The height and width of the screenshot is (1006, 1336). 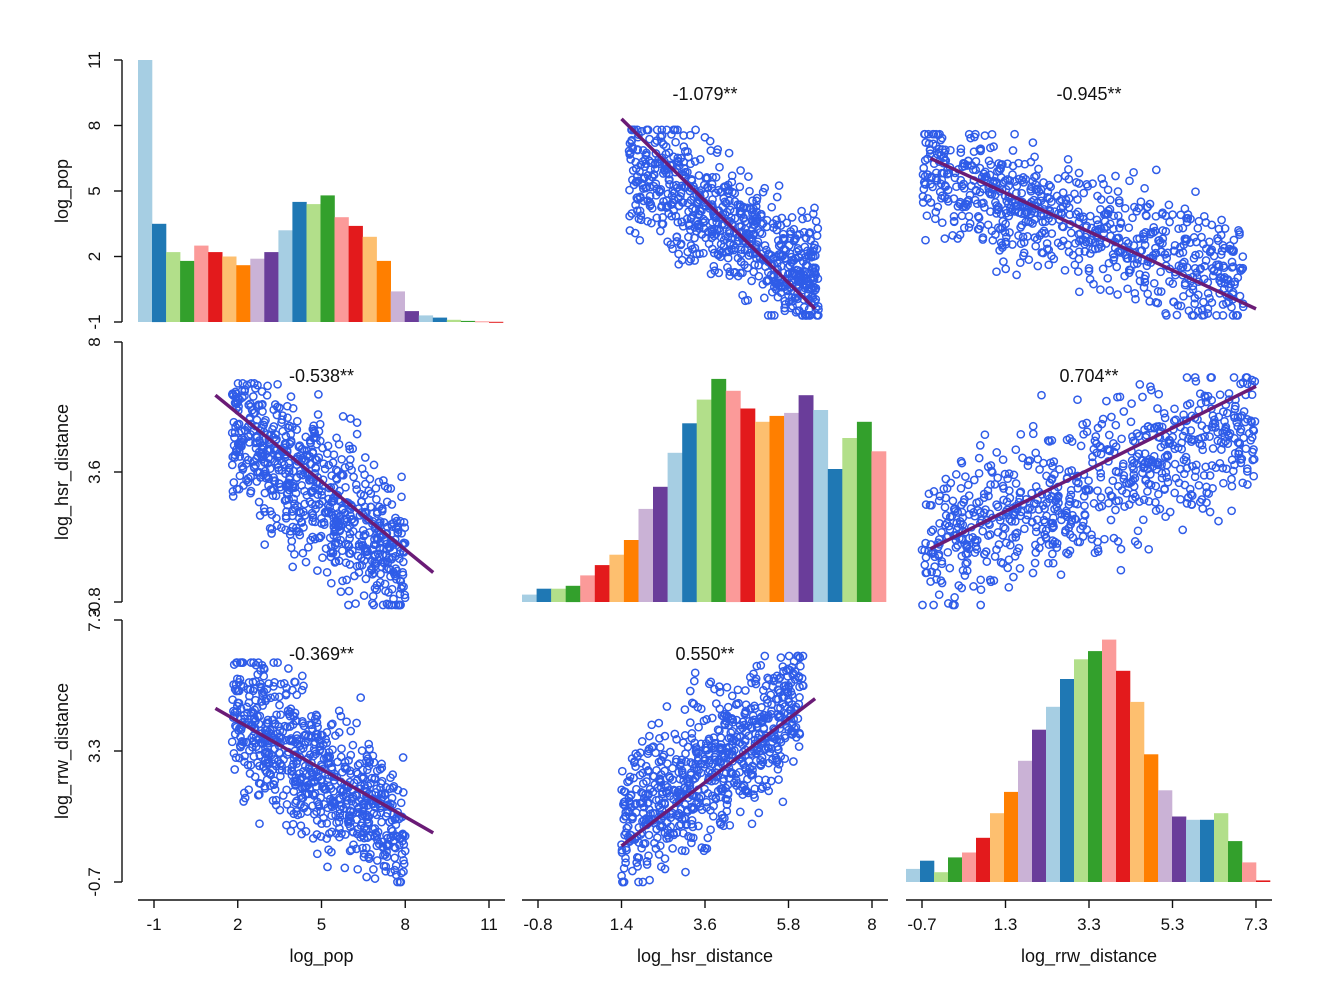 I want to click on regression-line-log_pop-vs-log_rrw_distance, so click(x=1093, y=233).